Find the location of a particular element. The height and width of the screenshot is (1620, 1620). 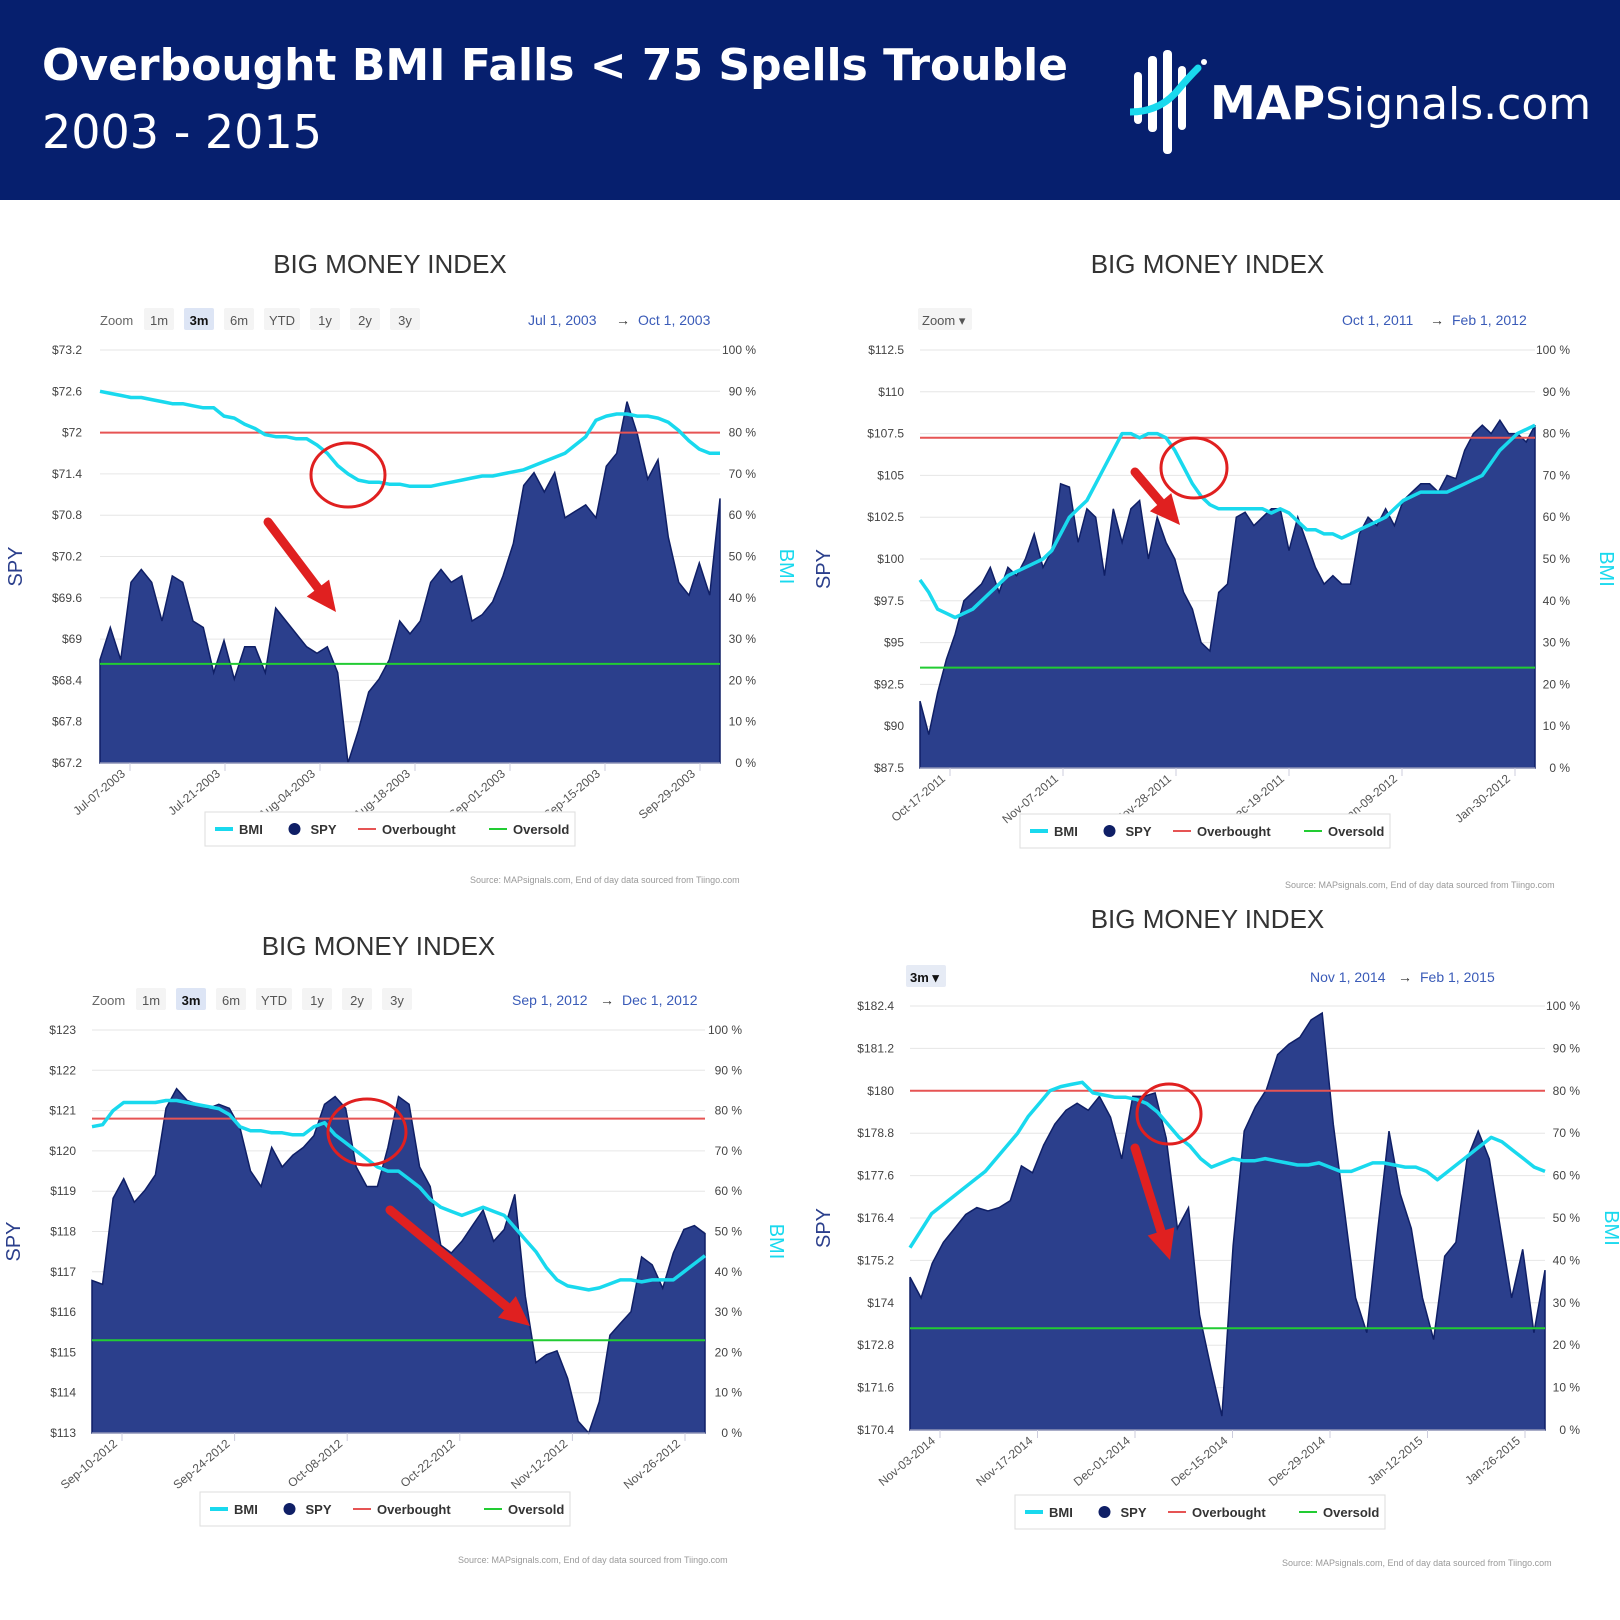

y-tick-label: $67.2 is located at coordinates (67, 763).